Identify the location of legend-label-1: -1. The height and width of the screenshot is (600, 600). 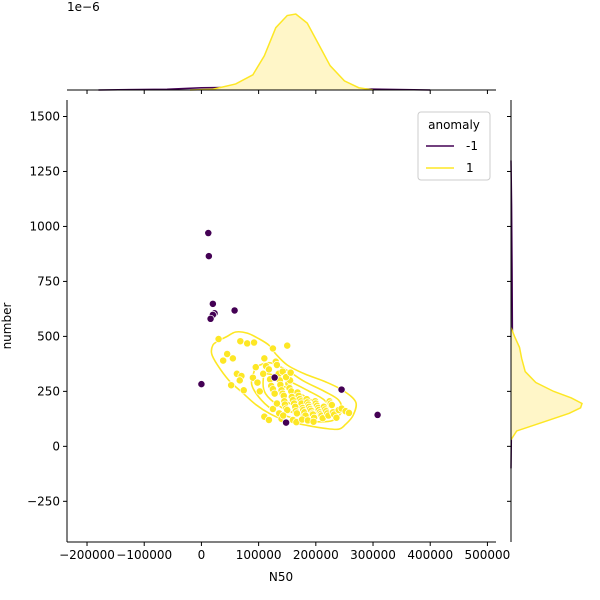
(472, 146).